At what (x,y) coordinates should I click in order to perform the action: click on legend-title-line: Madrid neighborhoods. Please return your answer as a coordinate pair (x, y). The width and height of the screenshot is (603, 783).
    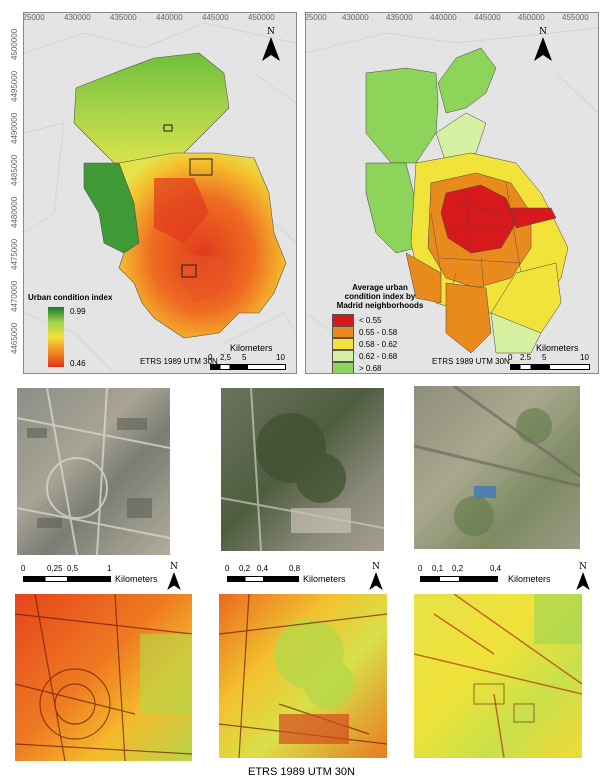
    Looking at the image, I should click on (380, 305).